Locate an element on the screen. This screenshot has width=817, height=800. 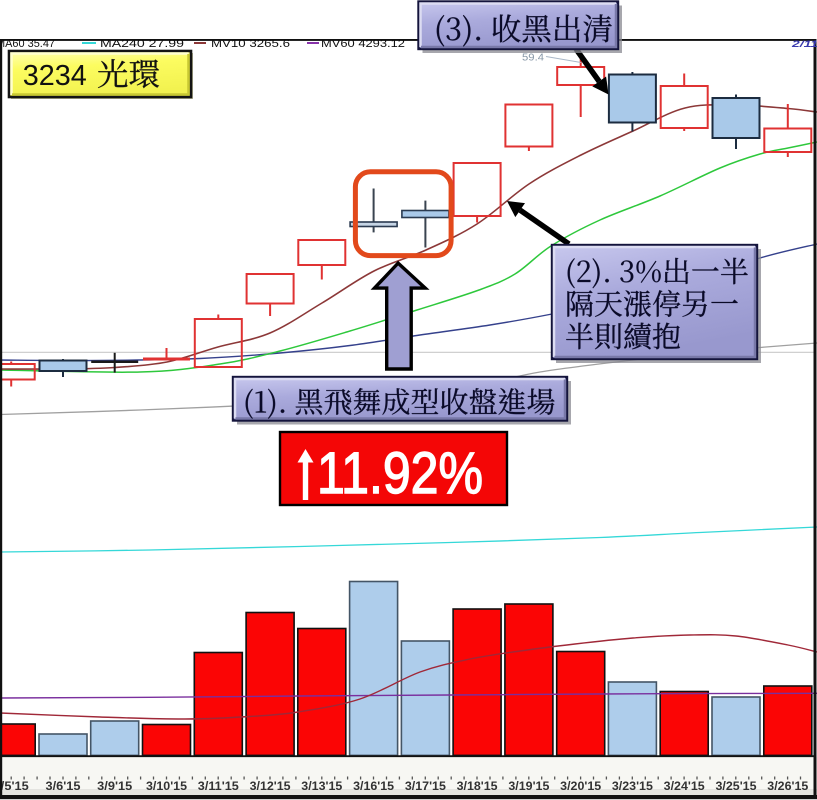
svg-text: 3/12'15 is located at coordinates (270, 786).